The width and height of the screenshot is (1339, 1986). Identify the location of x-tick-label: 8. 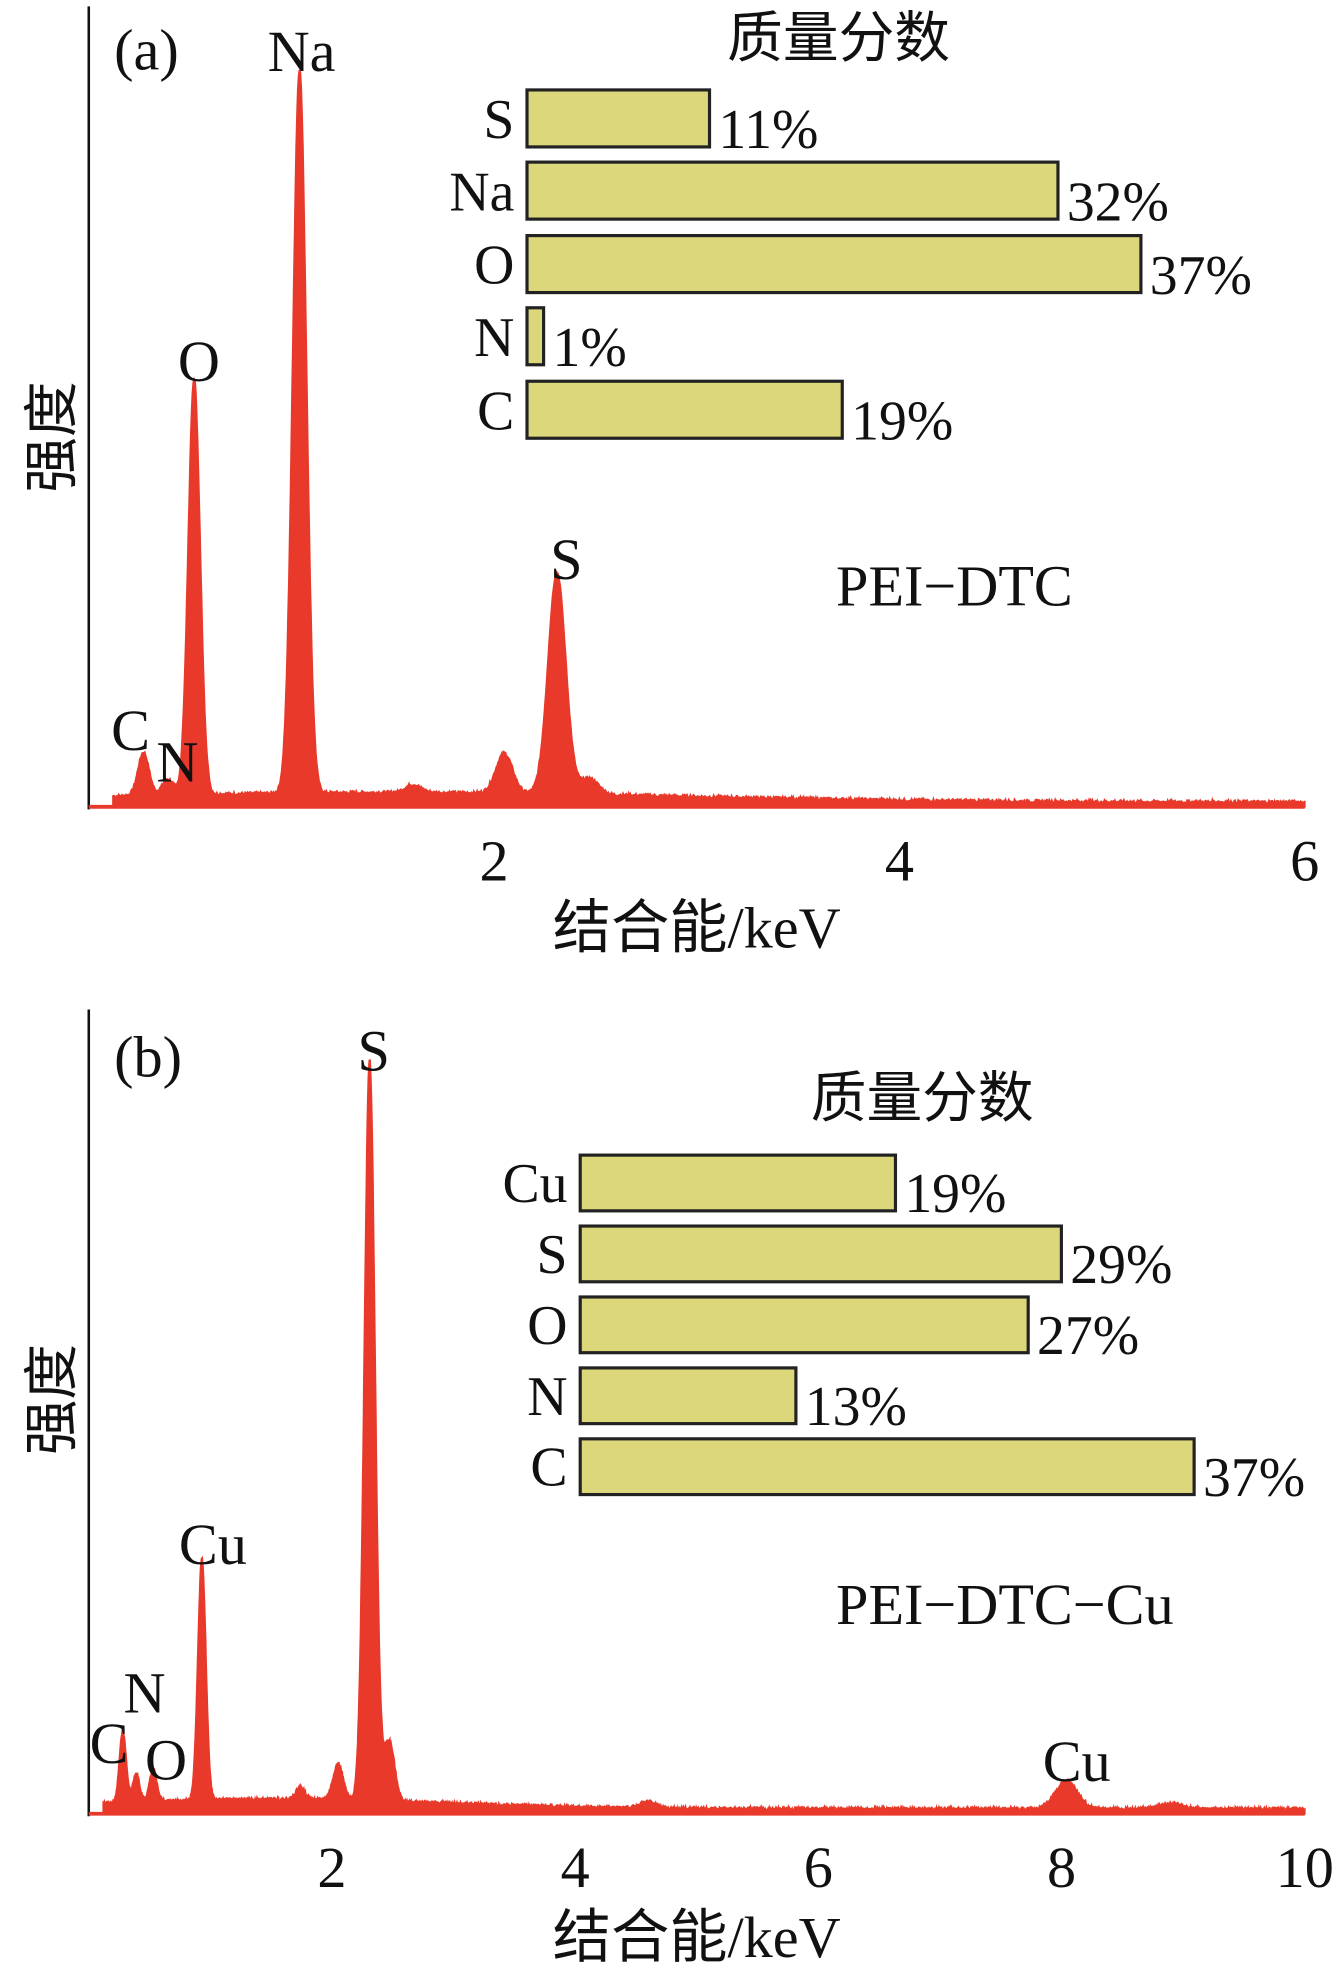
(1061, 1867).